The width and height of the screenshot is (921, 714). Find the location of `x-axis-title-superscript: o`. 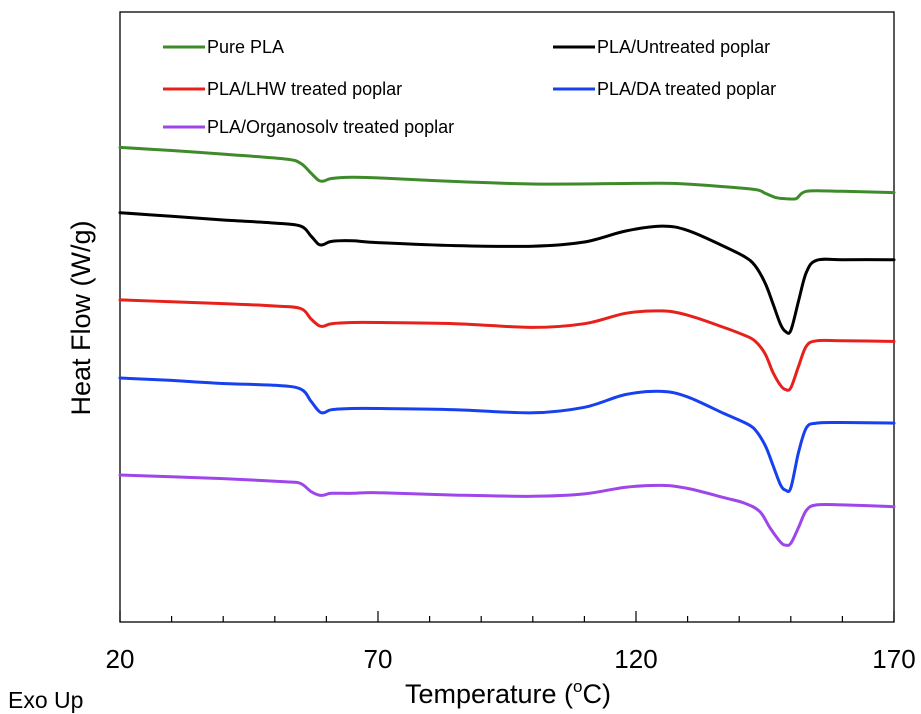

x-axis-title-superscript: o is located at coordinates (577, 686).